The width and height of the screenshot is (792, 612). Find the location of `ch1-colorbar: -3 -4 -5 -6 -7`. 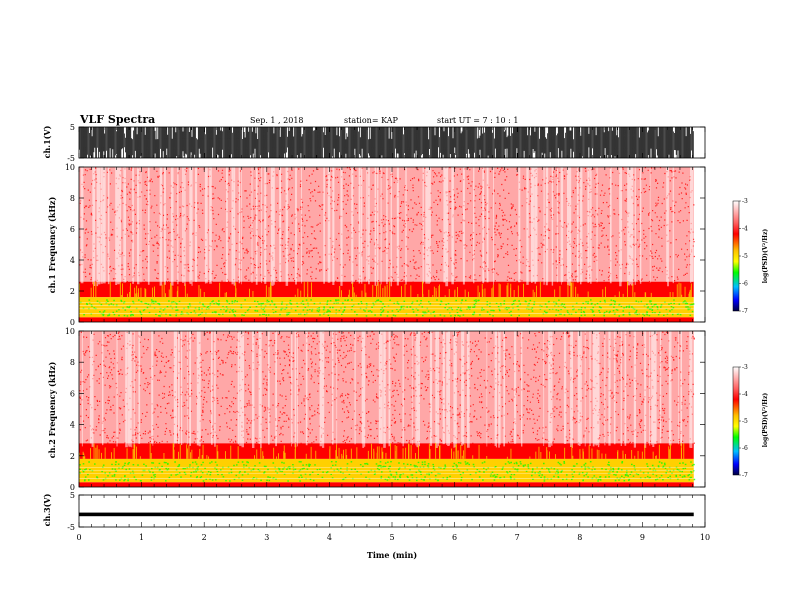

ch1-colorbar: -3 -4 -5 -6 -7 is located at coordinates (740, 256).